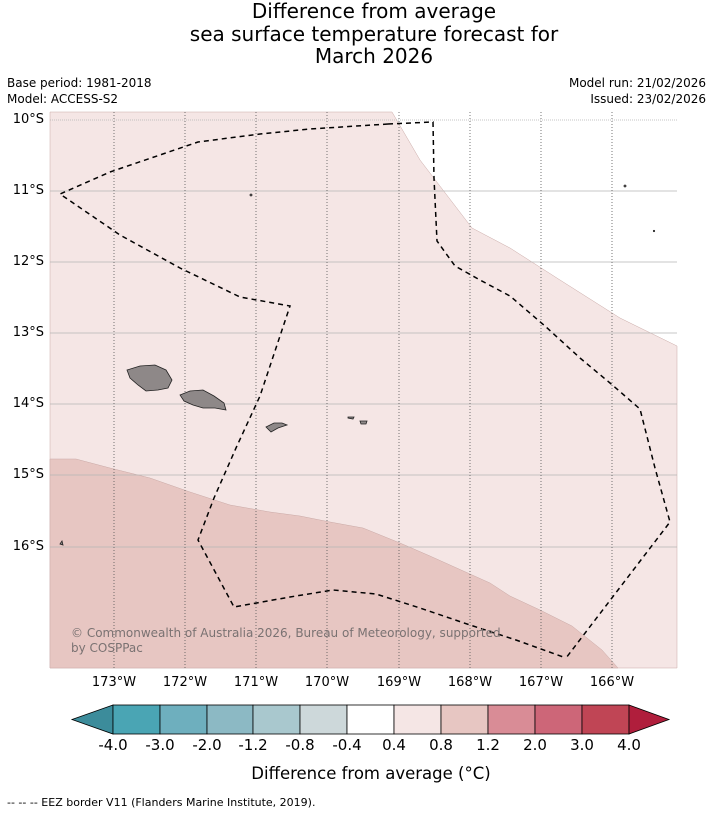 This screenshot has width=713, height=816. Describe the element at coordinates (79, 83) in the screenshot. I see `base-period: Base period: 1981-2018` at that location.